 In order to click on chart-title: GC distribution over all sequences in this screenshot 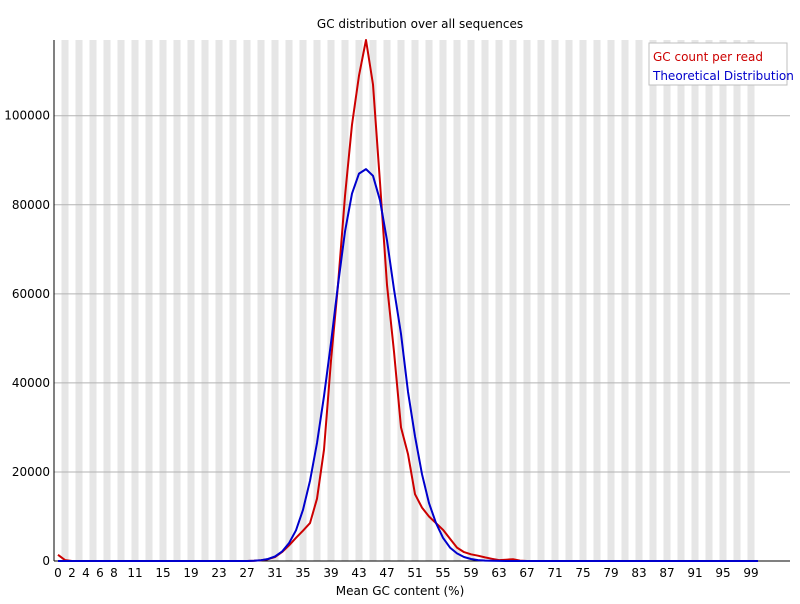, I will do `click(420, 24)`.